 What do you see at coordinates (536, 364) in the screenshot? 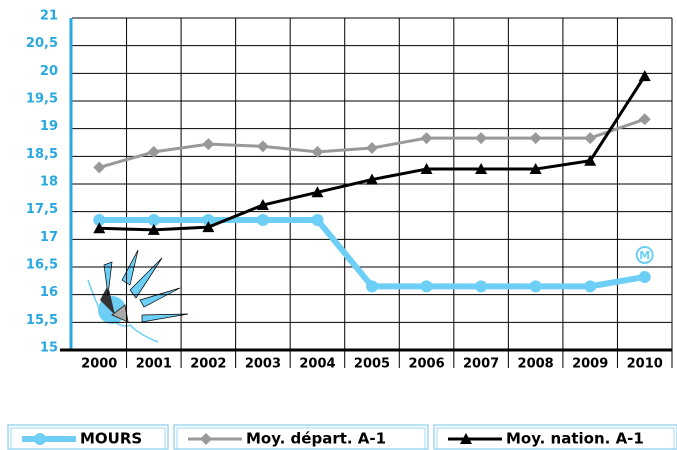
I see `x-tick-label: 2008` at bounding box center [536, 364].